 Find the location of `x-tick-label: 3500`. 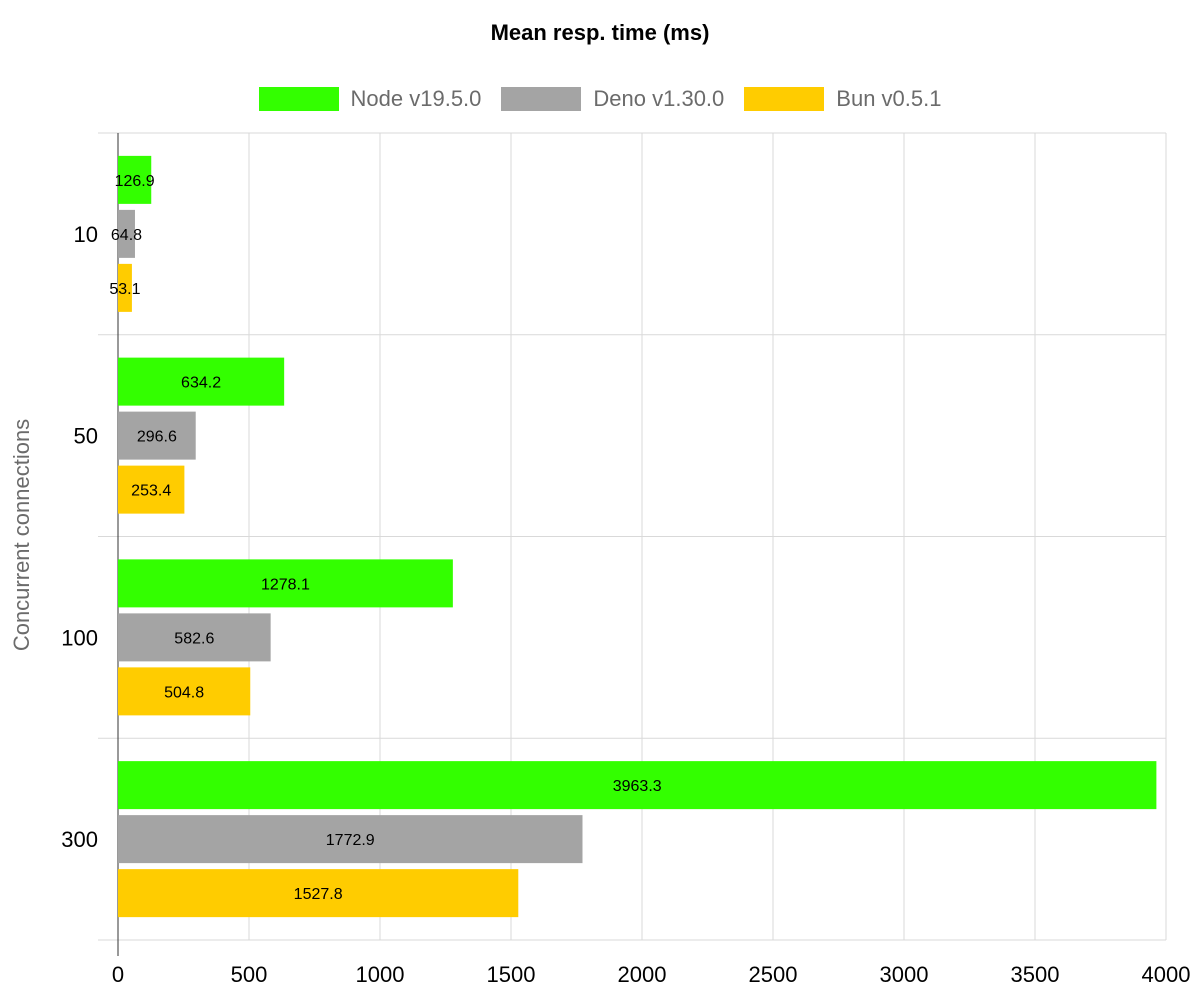

x-tick-label: 3500 is located at coordinates (1035, 974).